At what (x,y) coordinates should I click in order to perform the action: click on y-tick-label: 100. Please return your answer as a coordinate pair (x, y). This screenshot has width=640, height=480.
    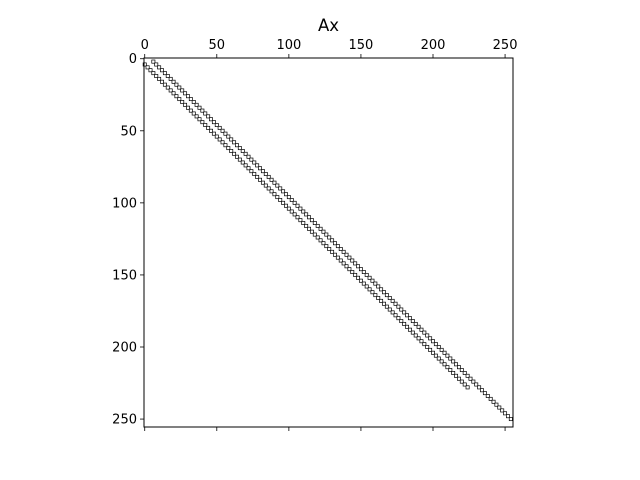
    Looking at the image, I should click on (124, 203).